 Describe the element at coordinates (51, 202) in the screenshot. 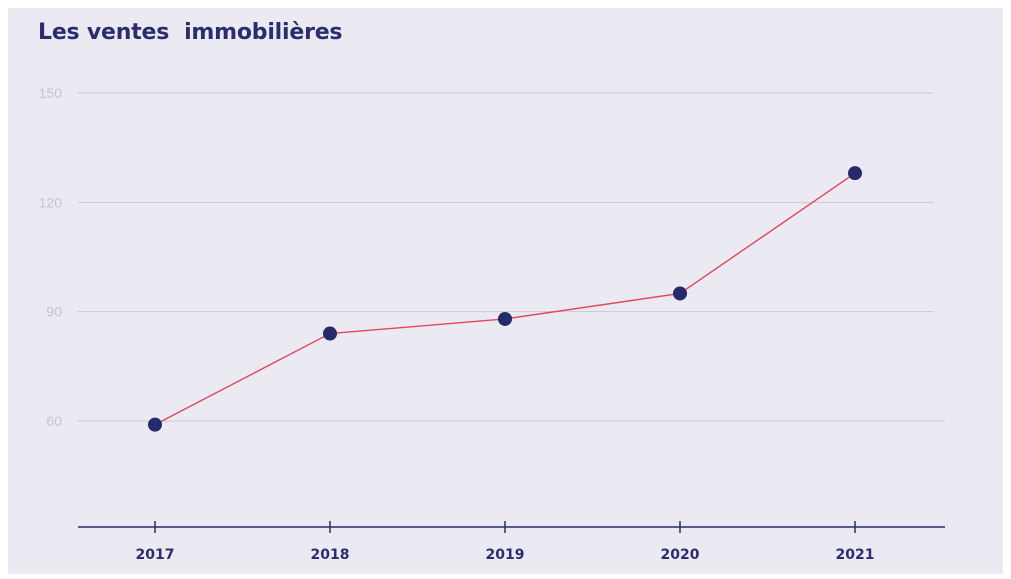

I see `y-tick-label-120: 120` at that location.